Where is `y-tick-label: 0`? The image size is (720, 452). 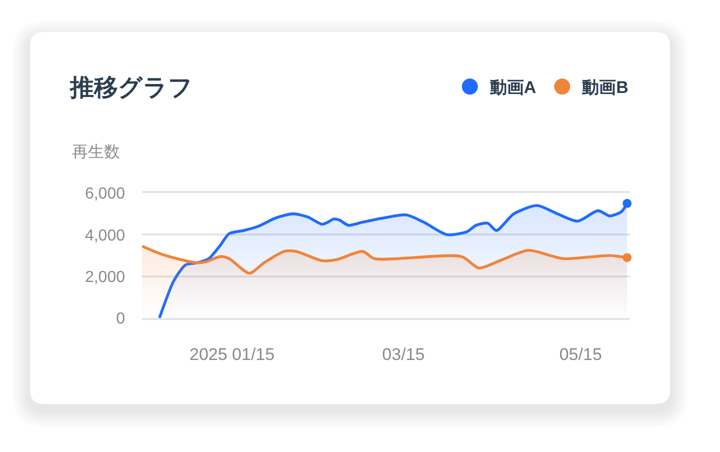 y-tick-label: 0 is located at coordinates (121, 319).